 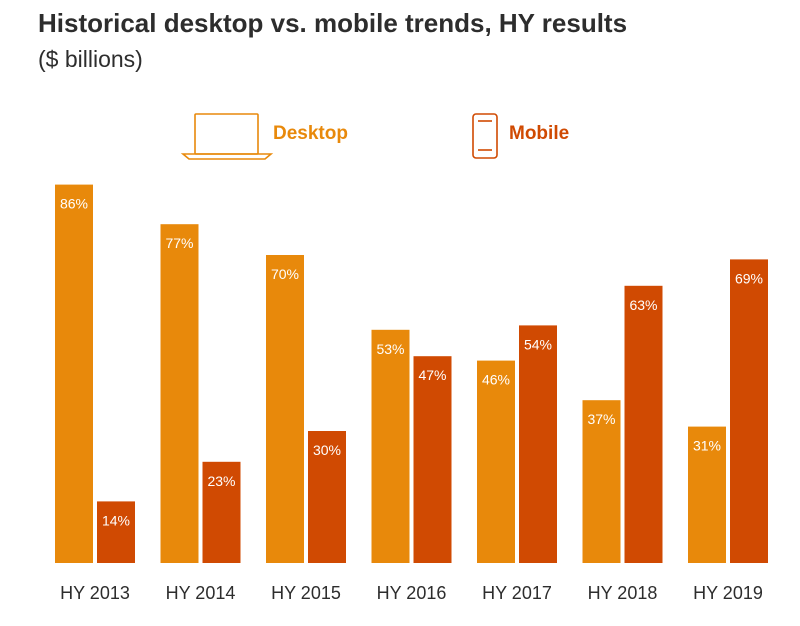 What do you see at coordinates (485, 136) in the screenshot?
I see `smartphone-icon` at bounding box center [485, 136].